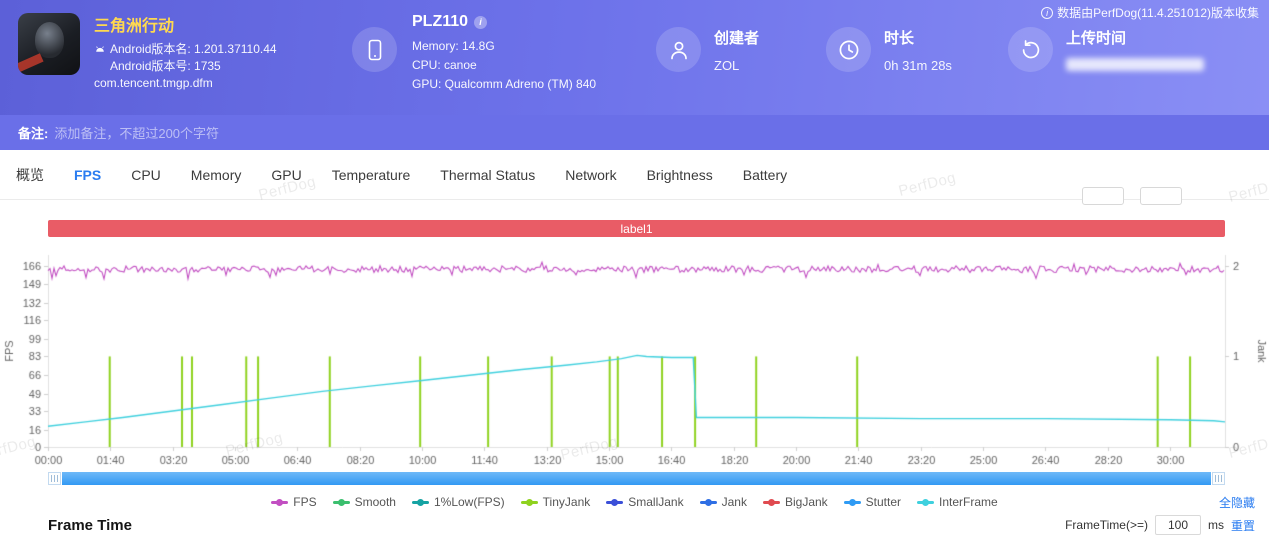 This screenshot has height=540, width=1269. What do you see at coordinates (504, 22) in the screenshot?
I see `device-model-row: PLZ110 i` at bounding box center [504, 22].